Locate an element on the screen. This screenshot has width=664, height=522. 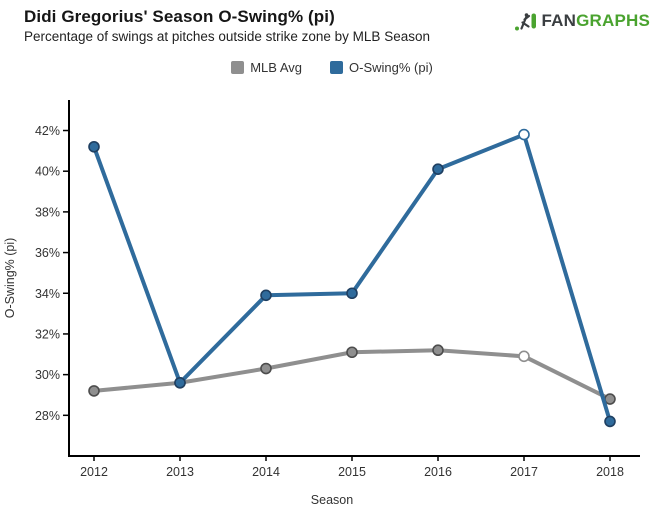
legend-swatch-blue is located at coordinates (336, 67).